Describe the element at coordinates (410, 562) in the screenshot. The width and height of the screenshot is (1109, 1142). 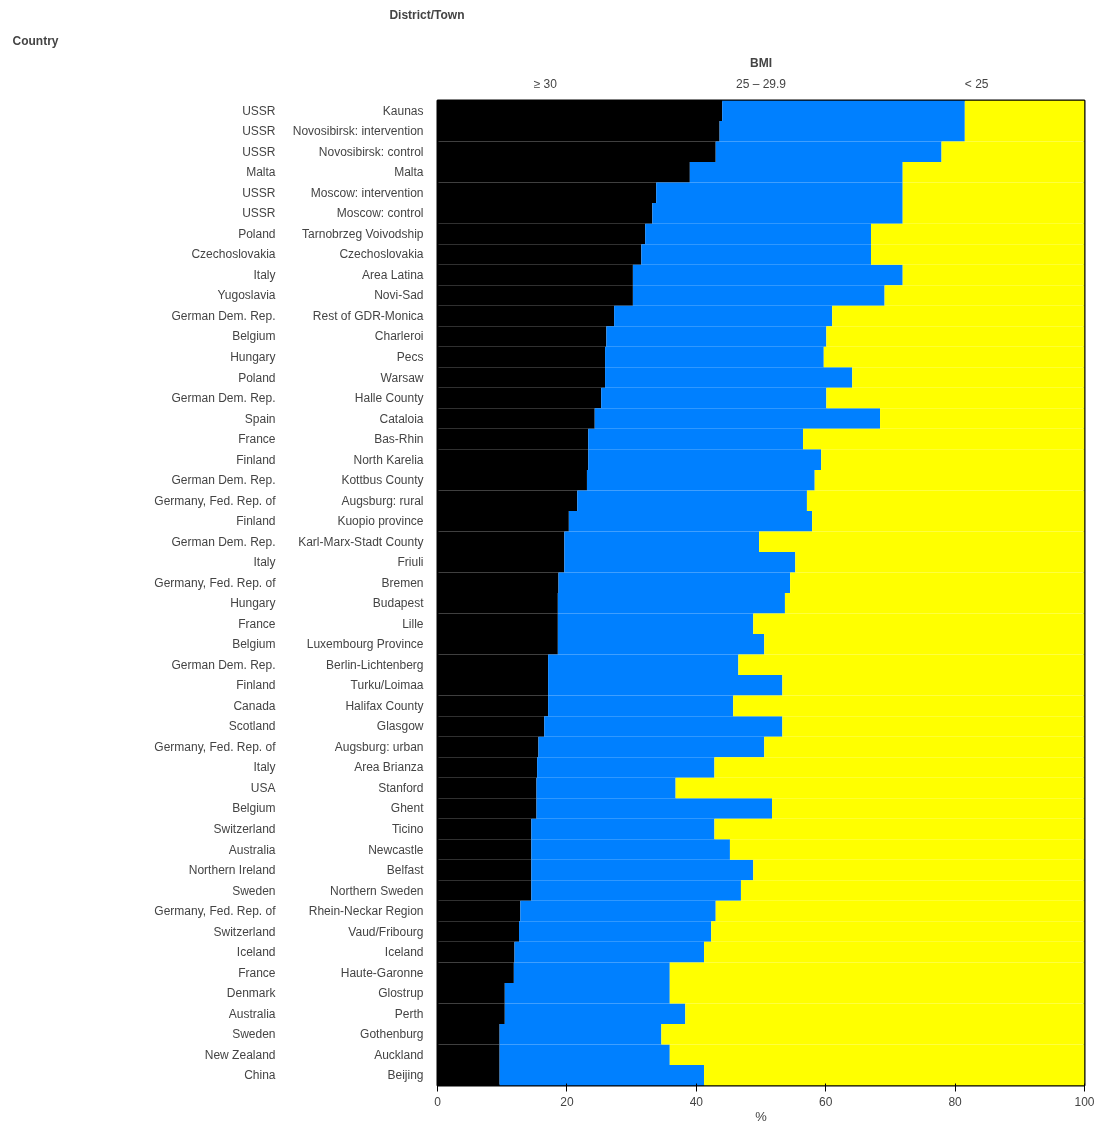
I see `y-tick-label: Friuli` at that location.